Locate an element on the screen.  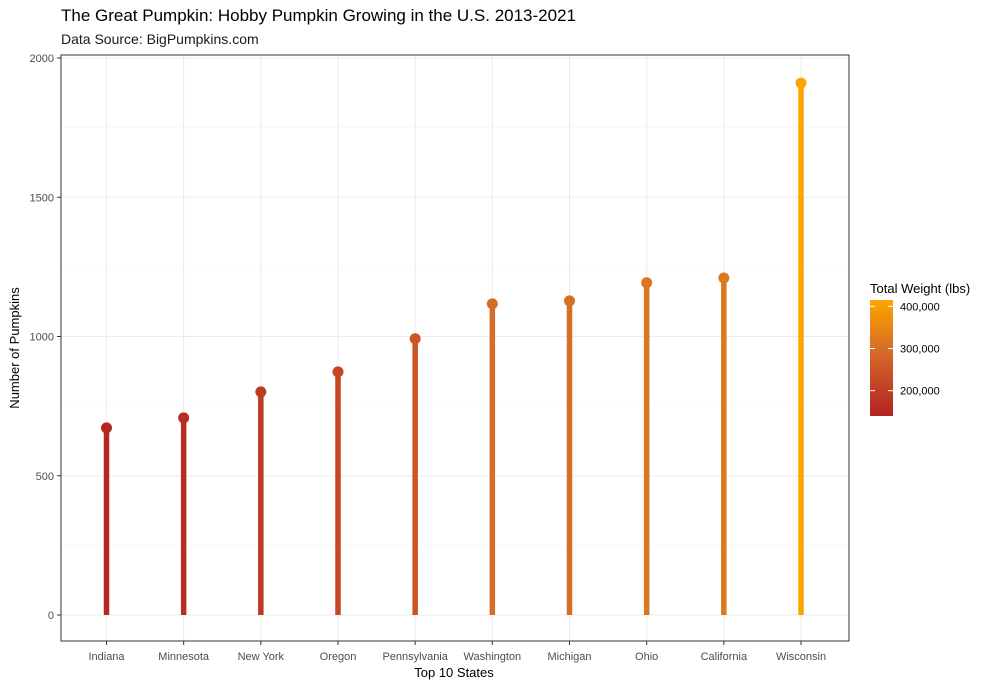
x-tick-label: Ohio is located at coordinates (646, 657).